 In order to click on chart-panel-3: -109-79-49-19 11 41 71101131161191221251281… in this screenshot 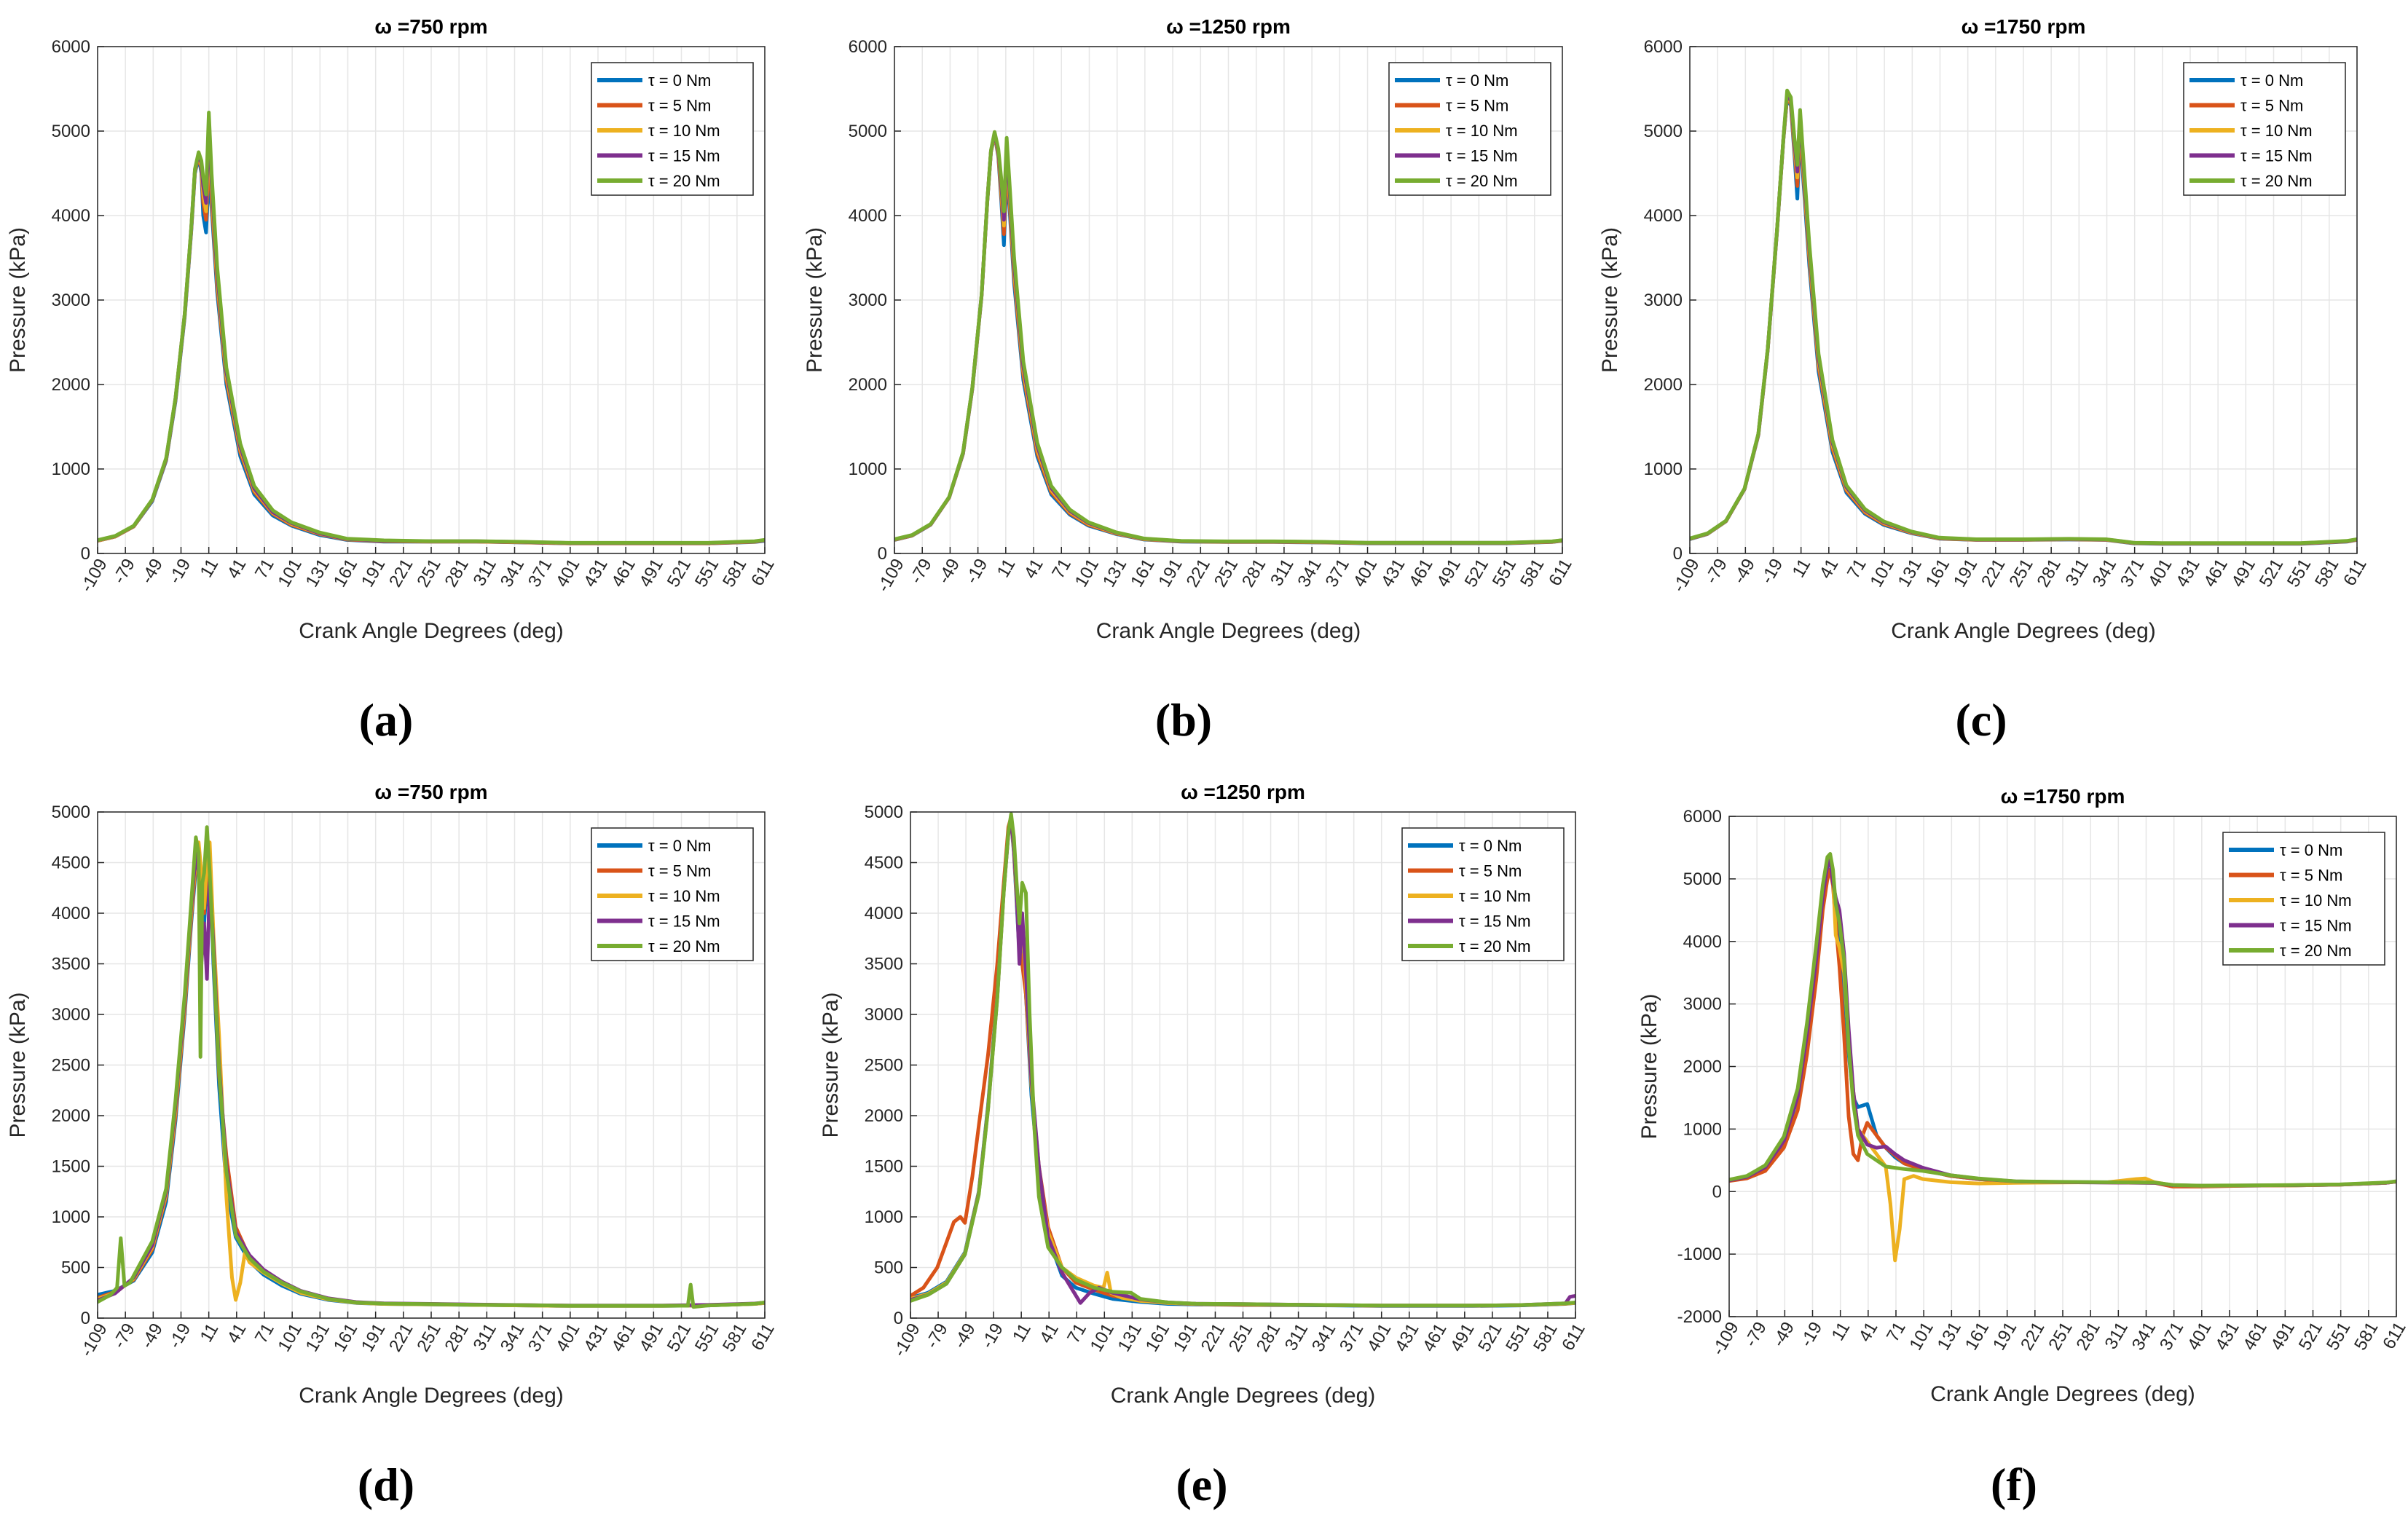, I will do `click(1984, 329)`.